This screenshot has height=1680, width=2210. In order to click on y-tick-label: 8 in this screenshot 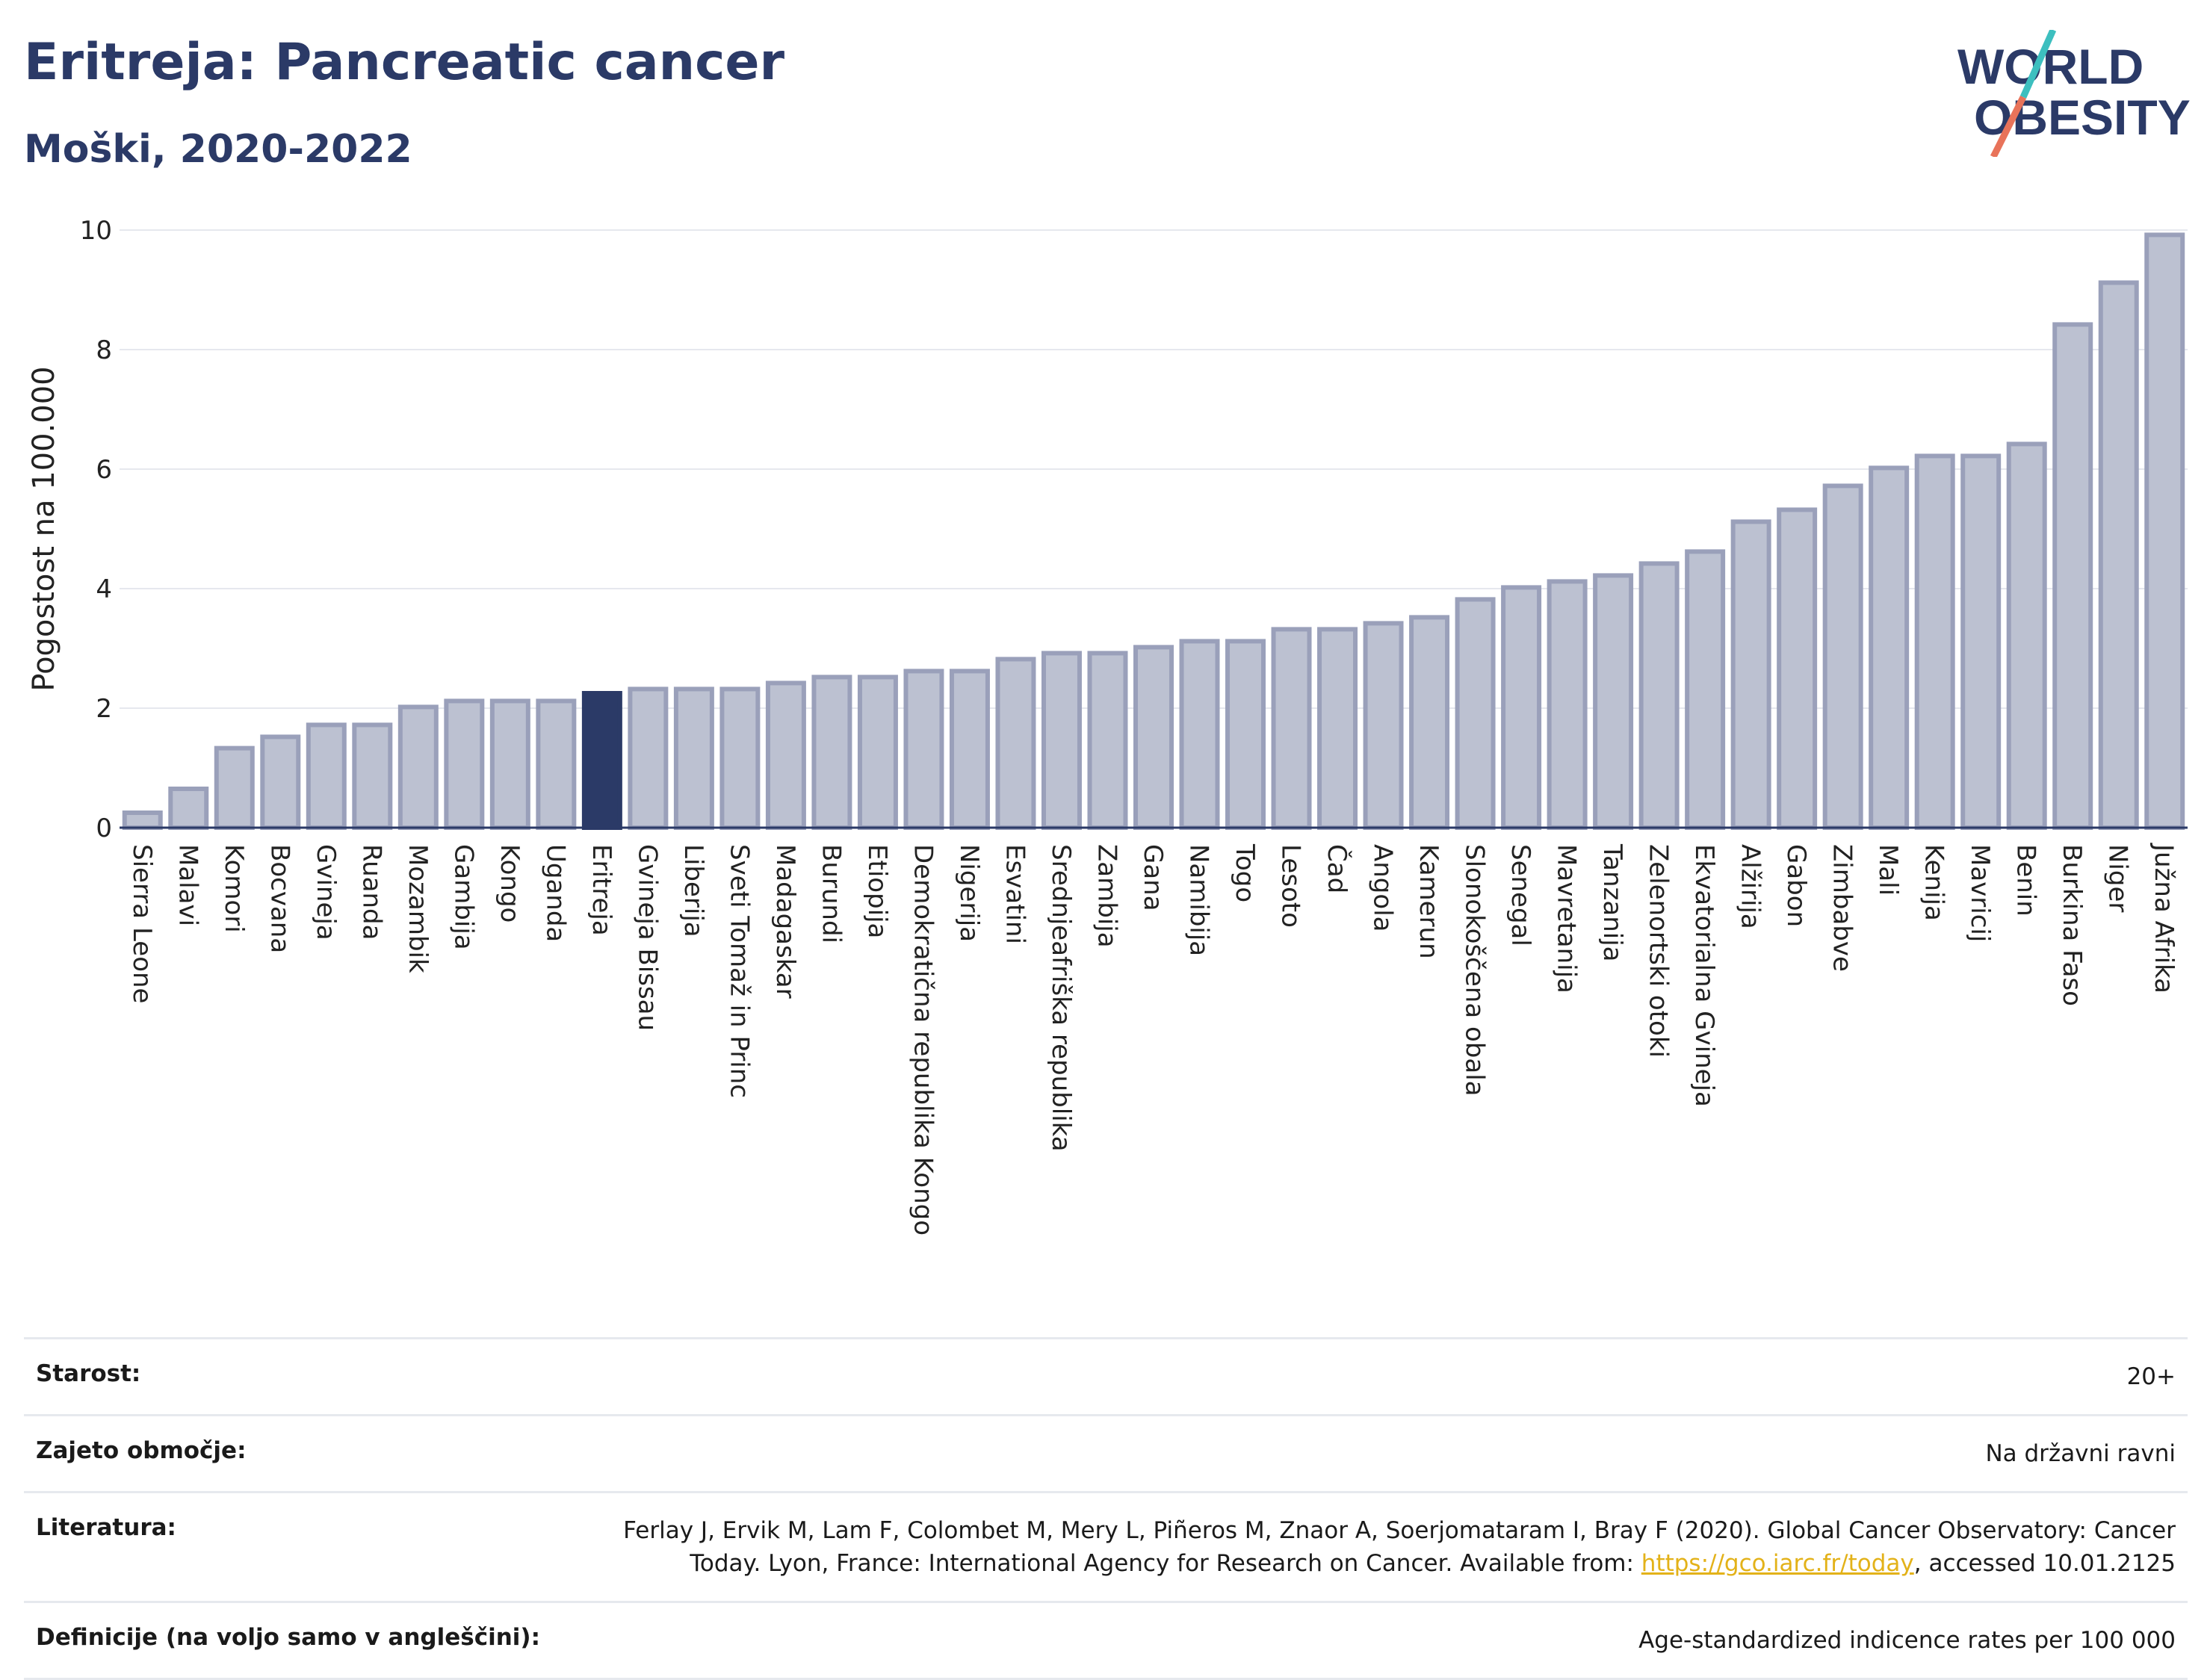, I will do `click(104, 350)`.